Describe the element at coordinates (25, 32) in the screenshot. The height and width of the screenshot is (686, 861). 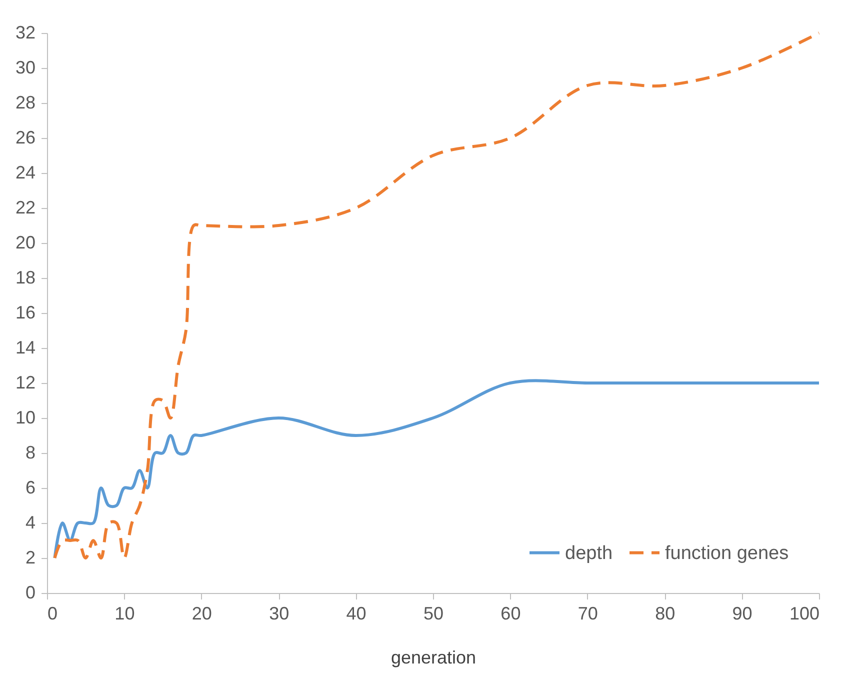
I see `y-tick-label: 32` at that location.